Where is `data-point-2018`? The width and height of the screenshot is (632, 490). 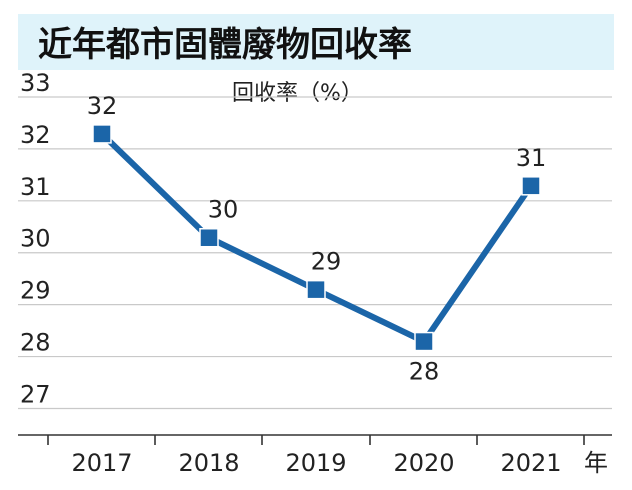
data-point-2018 is located at coordinates (209, 237).